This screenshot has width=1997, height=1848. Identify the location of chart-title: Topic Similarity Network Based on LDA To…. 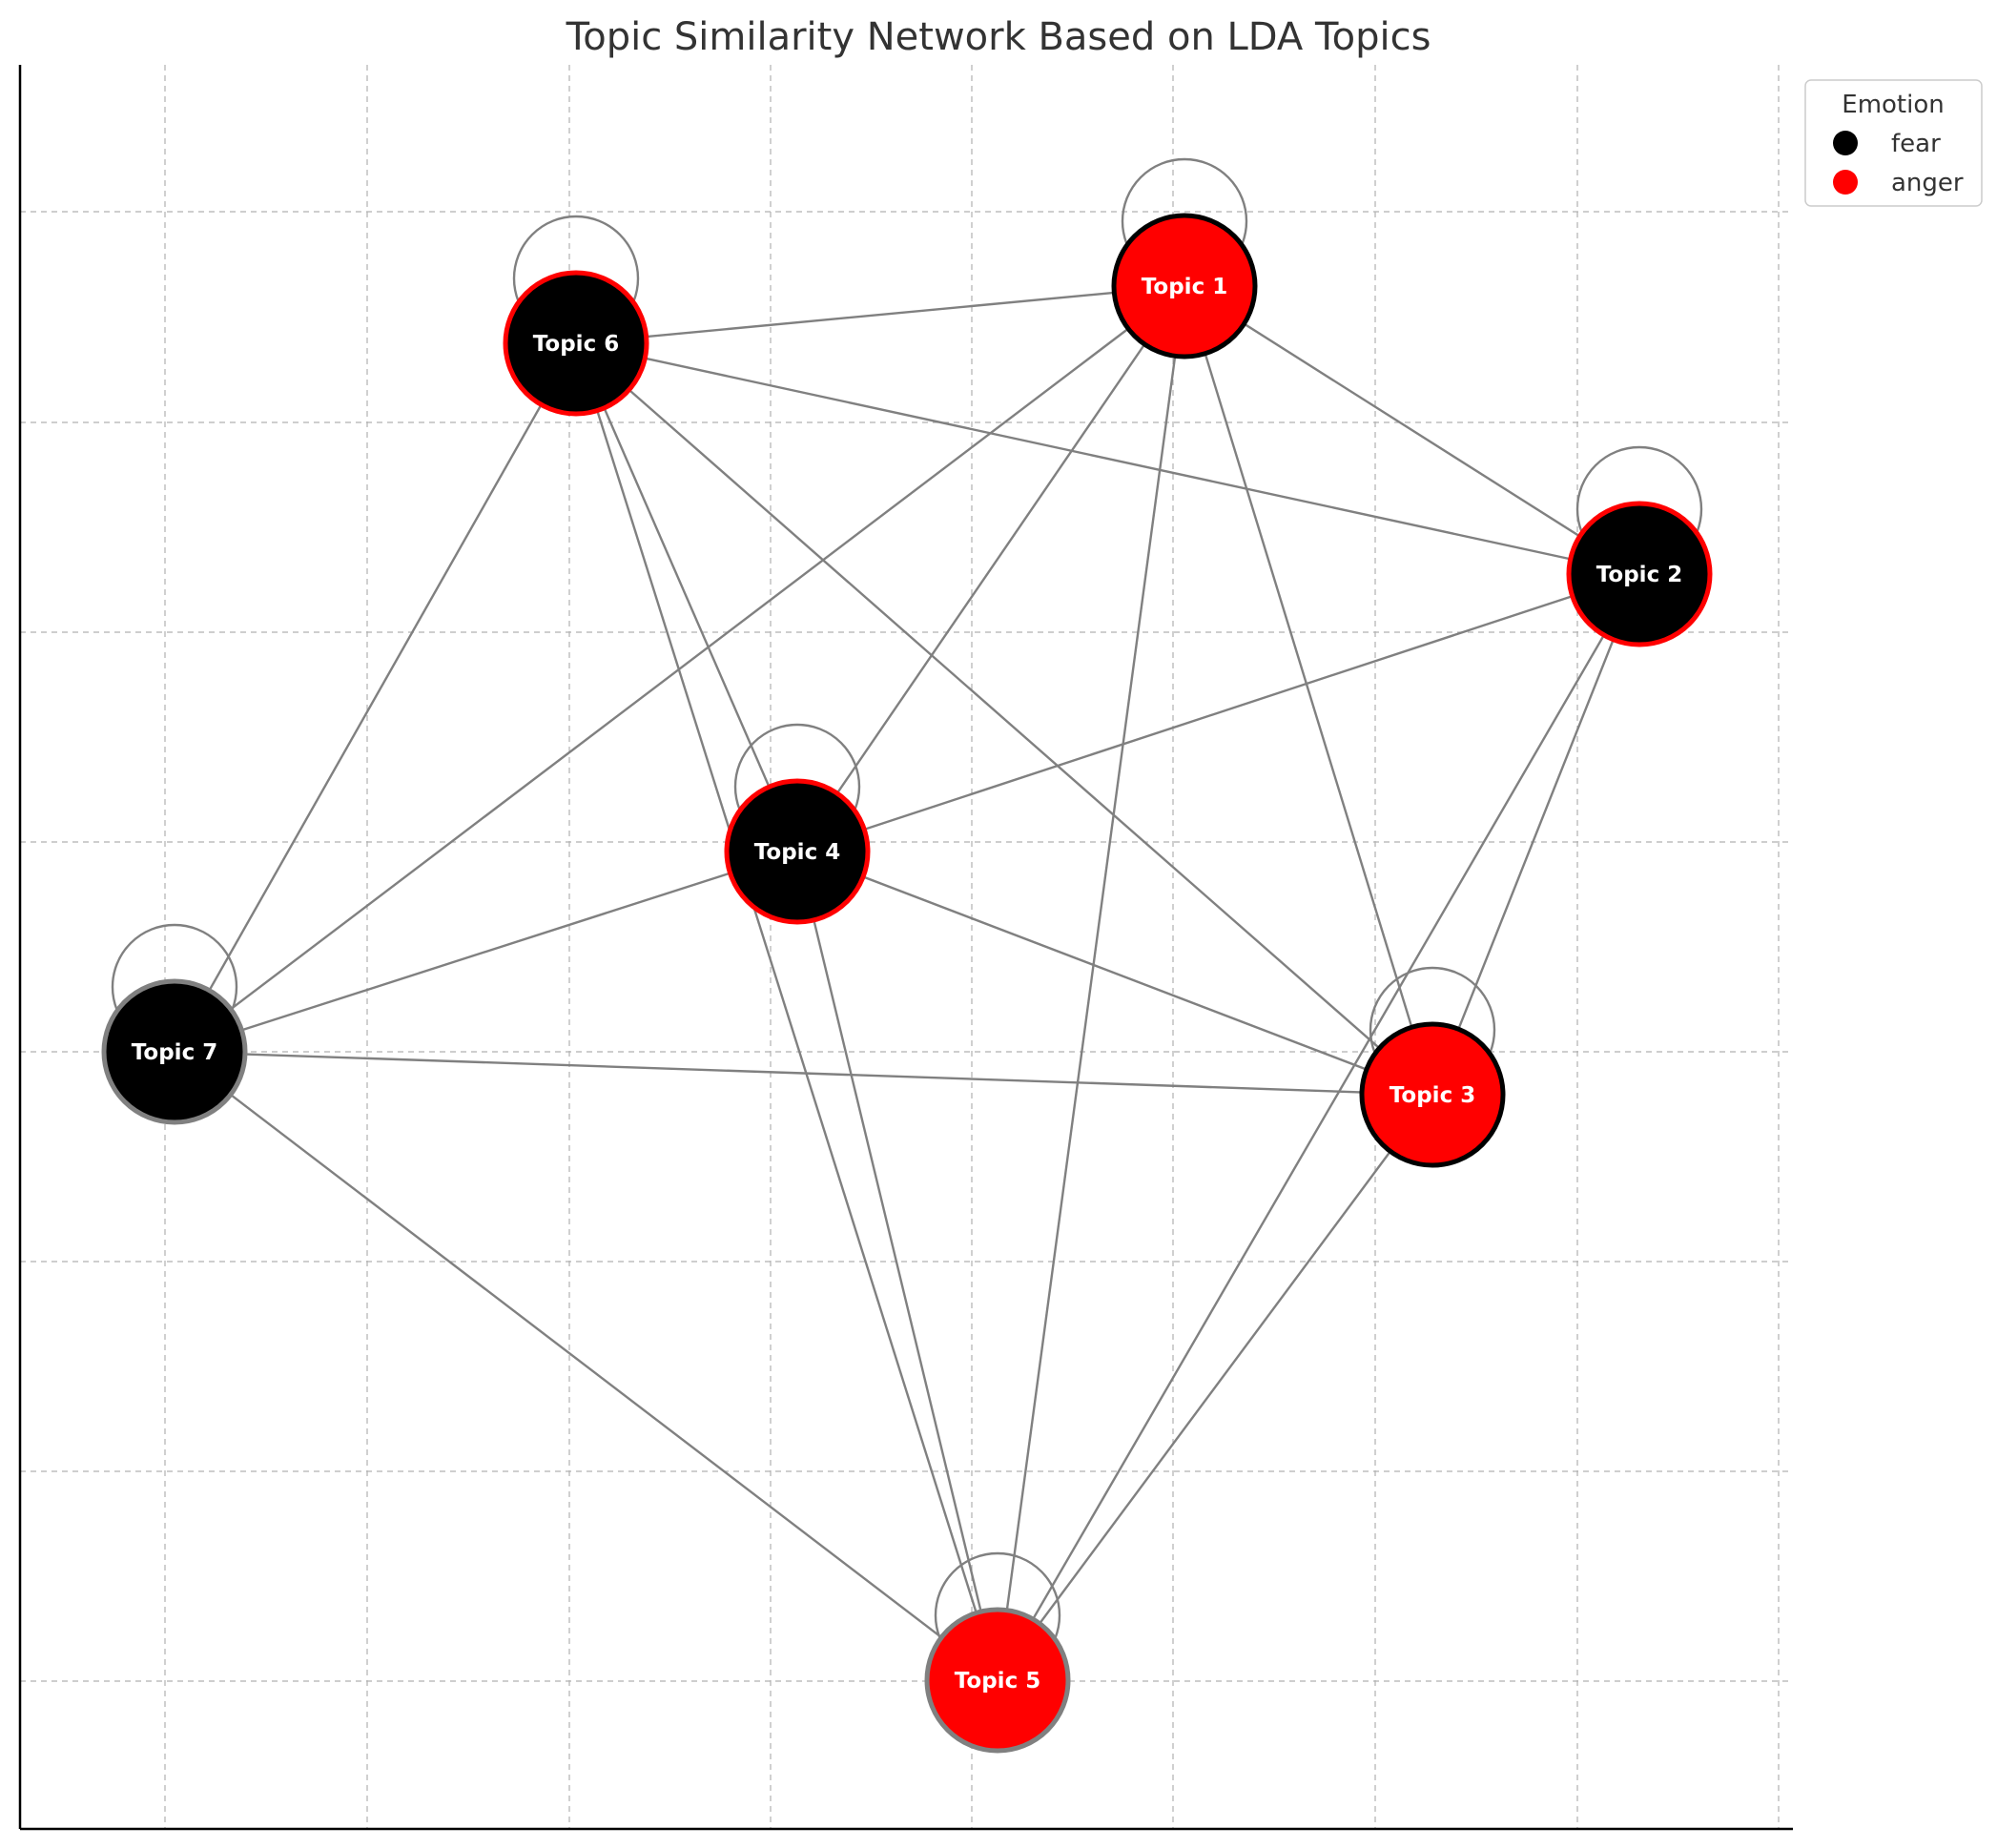
(998, 37).